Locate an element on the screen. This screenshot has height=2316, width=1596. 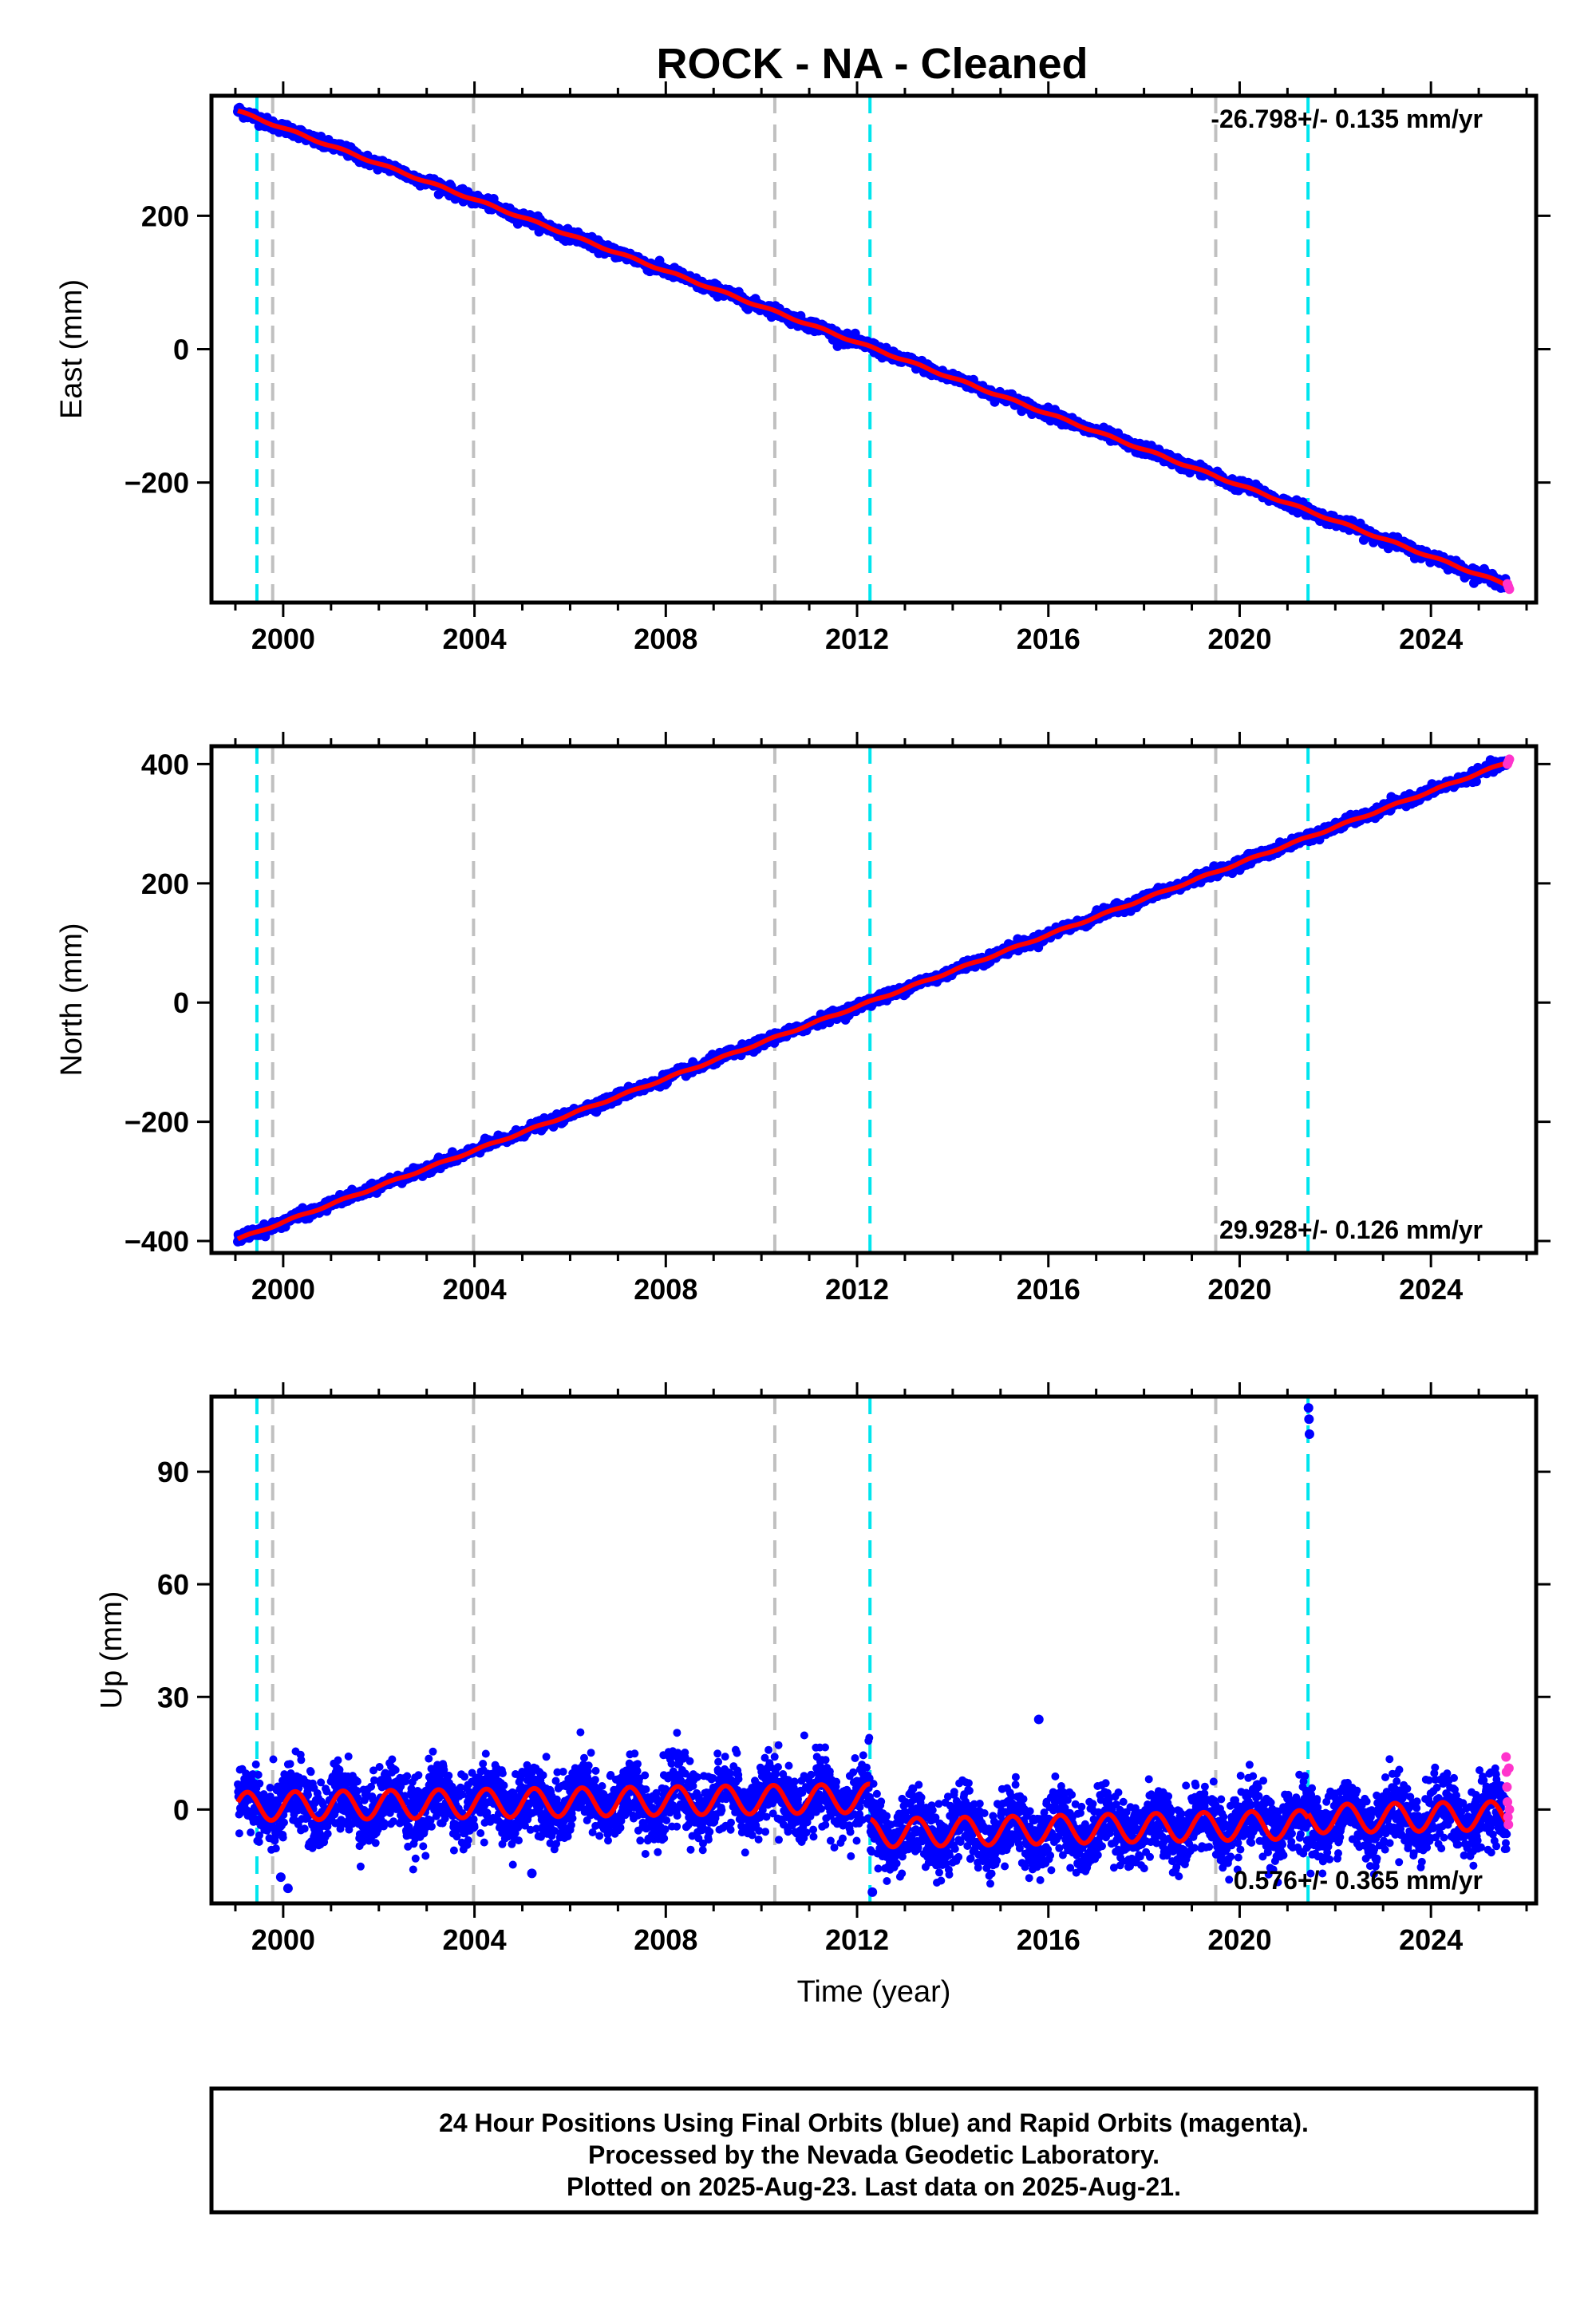
y-axis-label: North (mm) is located at coordinates (72, 999).